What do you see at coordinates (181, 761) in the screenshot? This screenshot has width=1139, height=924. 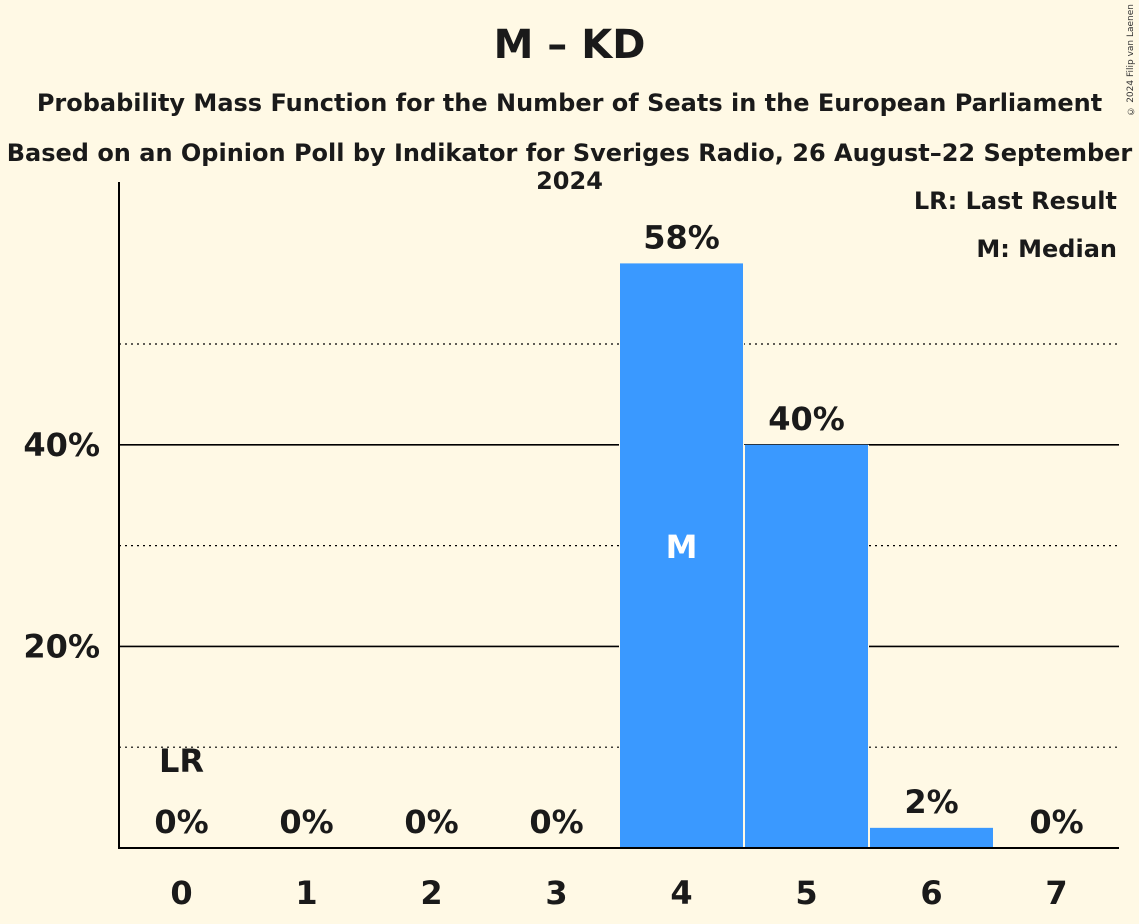 I see `last-result-marker: LR` at bounding box center [181, 761].